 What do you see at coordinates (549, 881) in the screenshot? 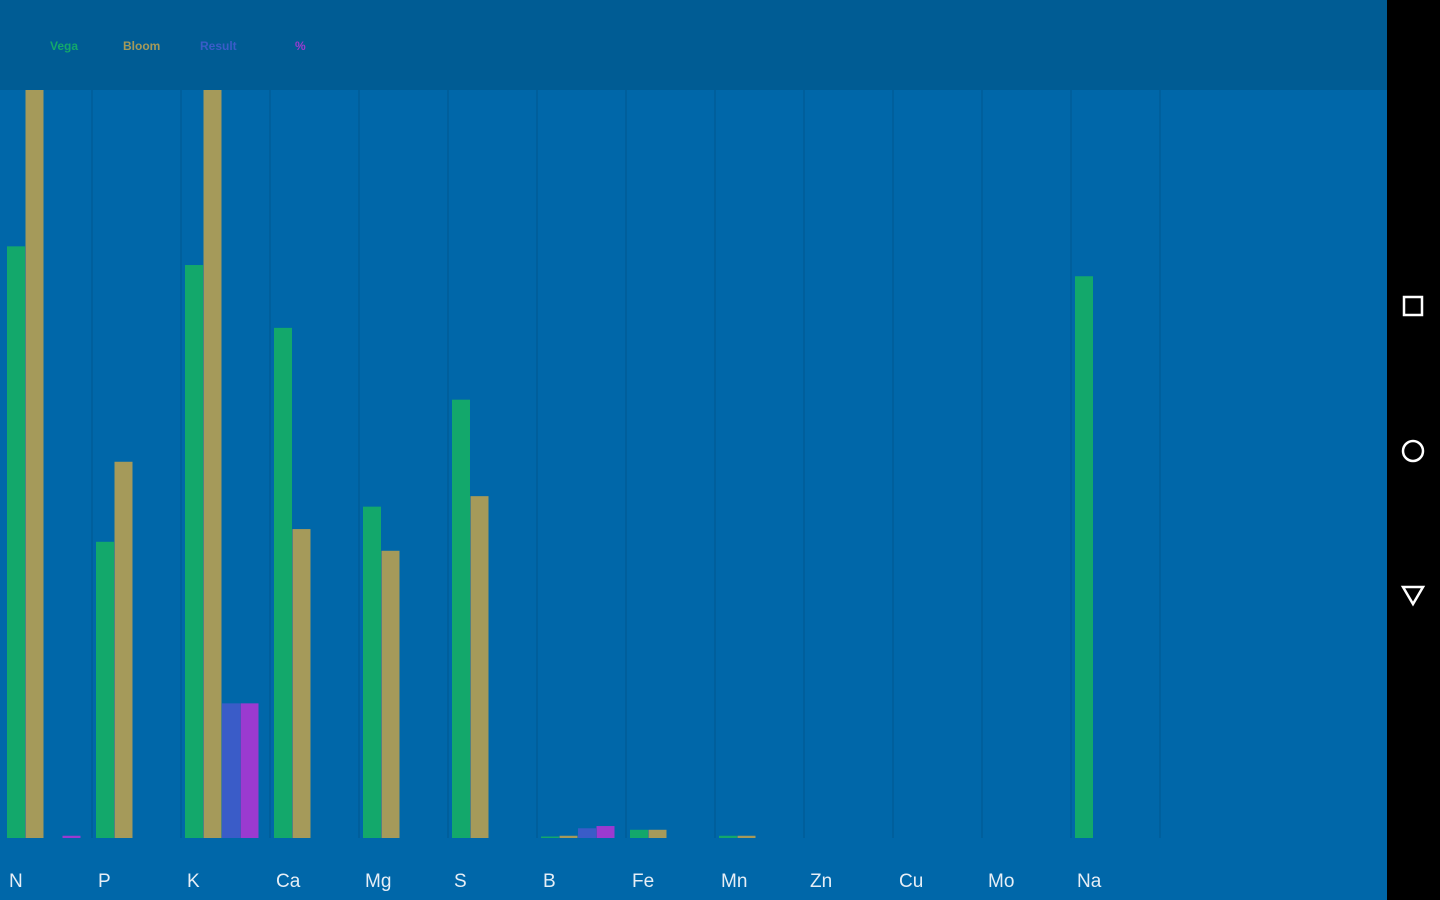
I see `x-tick-label: B` at bounding box center [549, 881].